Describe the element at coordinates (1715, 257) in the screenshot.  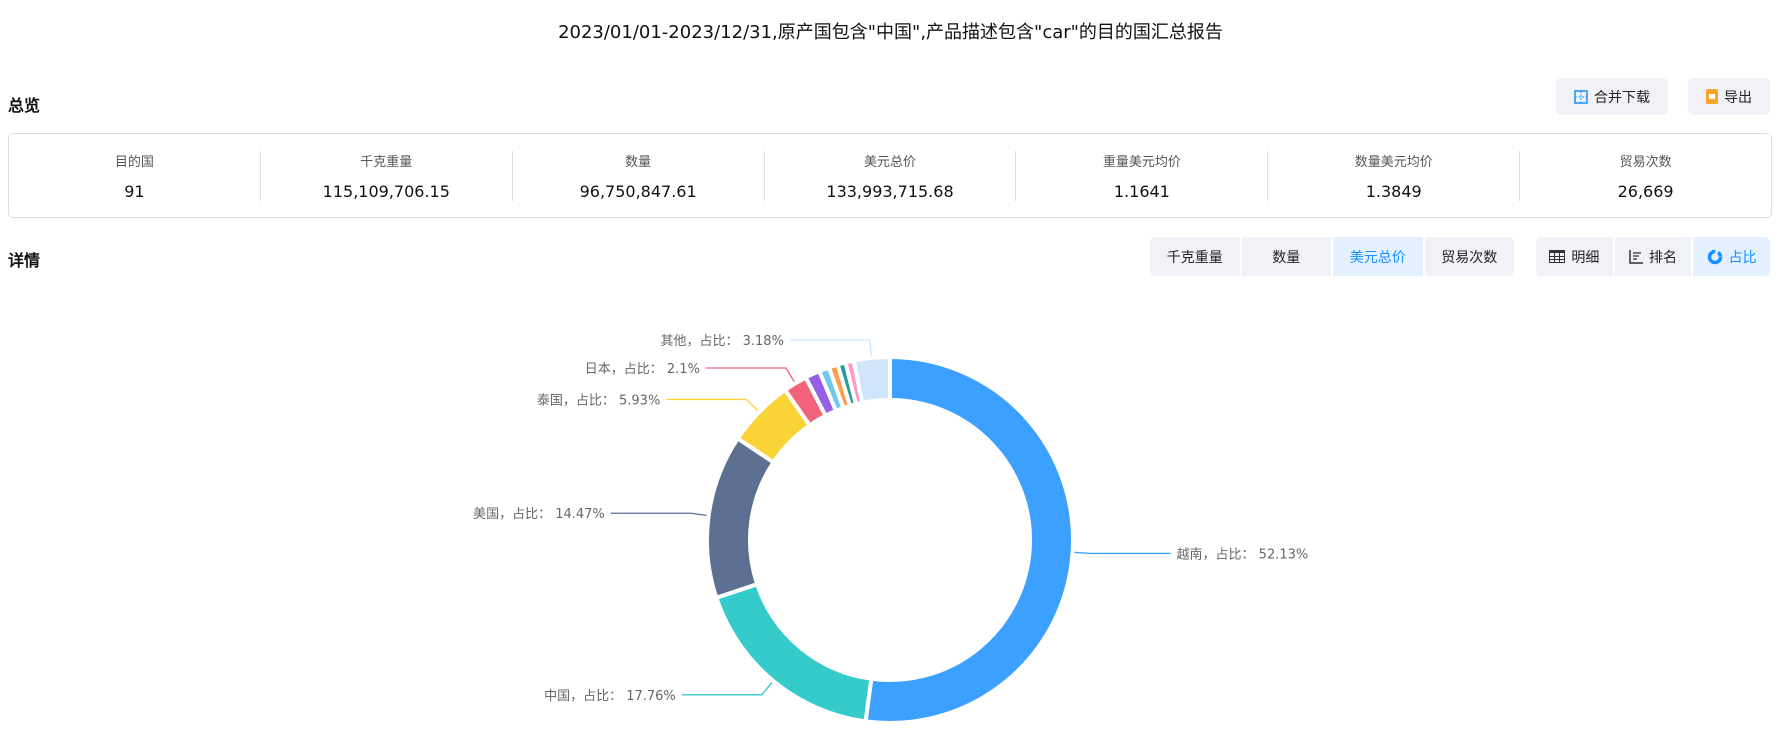
I see `donut-icon` at that location.